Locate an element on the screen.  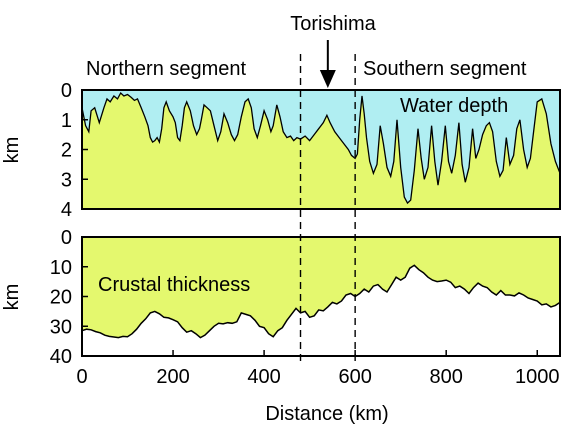
bottom-y-ticks: 0 10 20 30 40 is located at coordinates (69, 297).